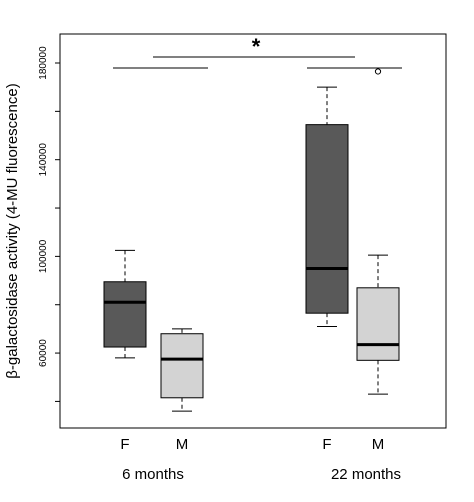 Image resolution: width=474 pixels, height=502 pixels. Describe the element at coordinates (378, 231) in the screenshot. I see `box-22-months-M` at that location.